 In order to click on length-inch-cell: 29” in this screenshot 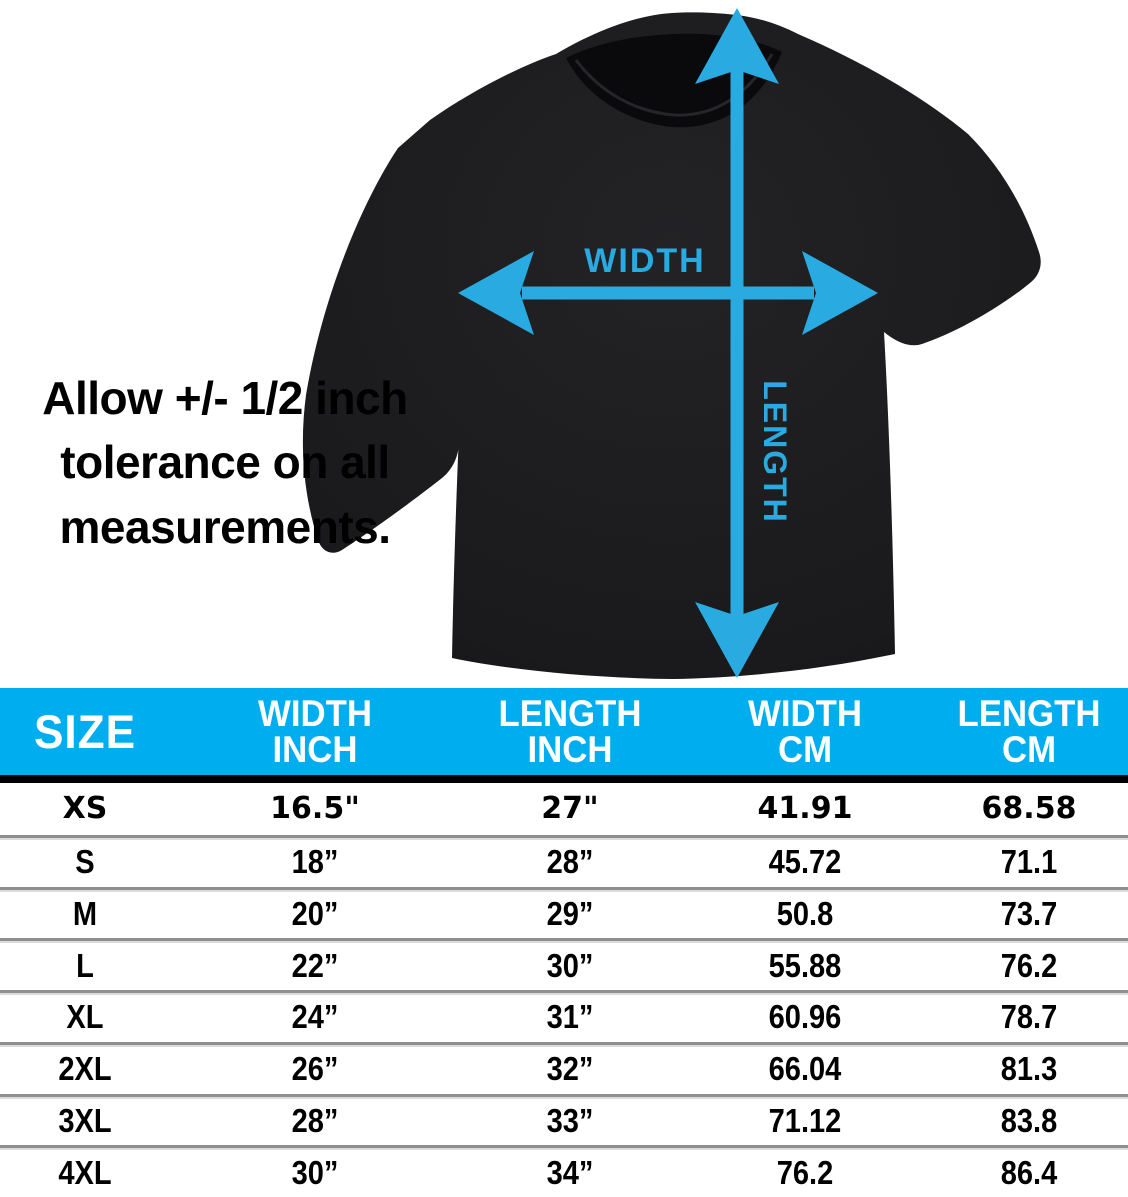, I will do `click(570, 913)`.